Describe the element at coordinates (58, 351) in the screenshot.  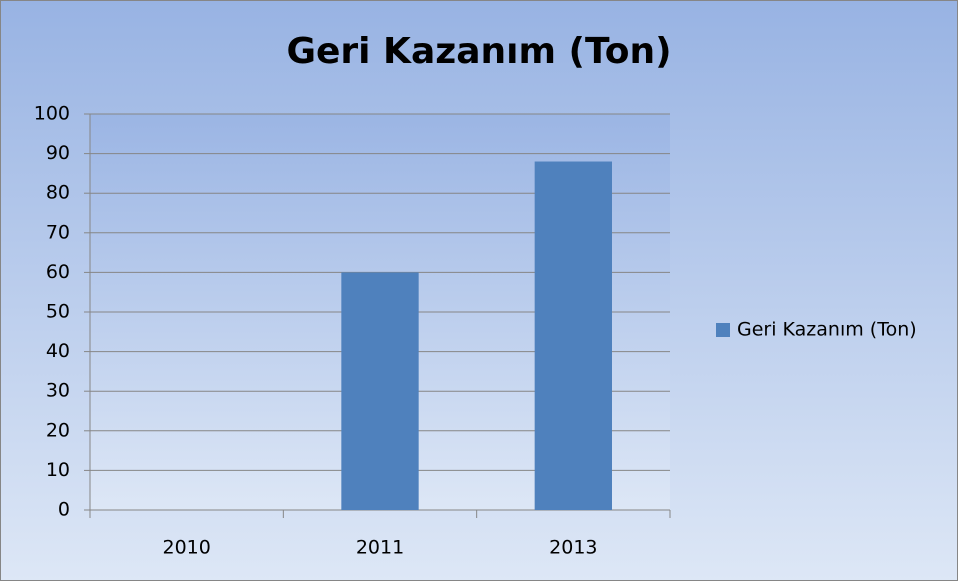
I see `y-tick-label: 40` at that location.